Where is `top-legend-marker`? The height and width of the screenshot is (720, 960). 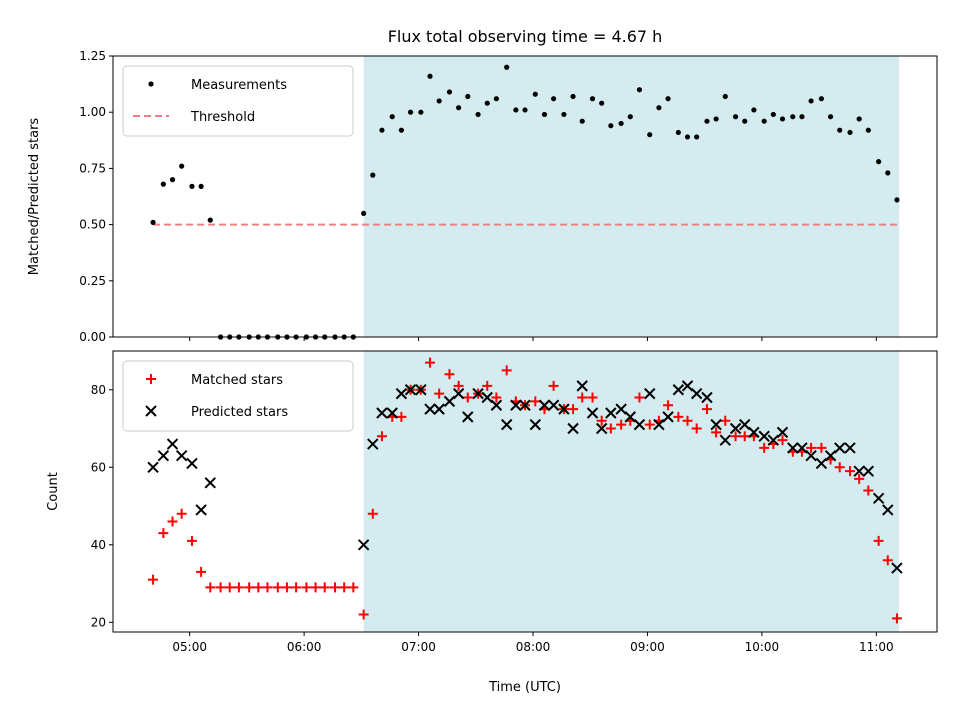
top-legend-marker is located at coordinates (151, 84).